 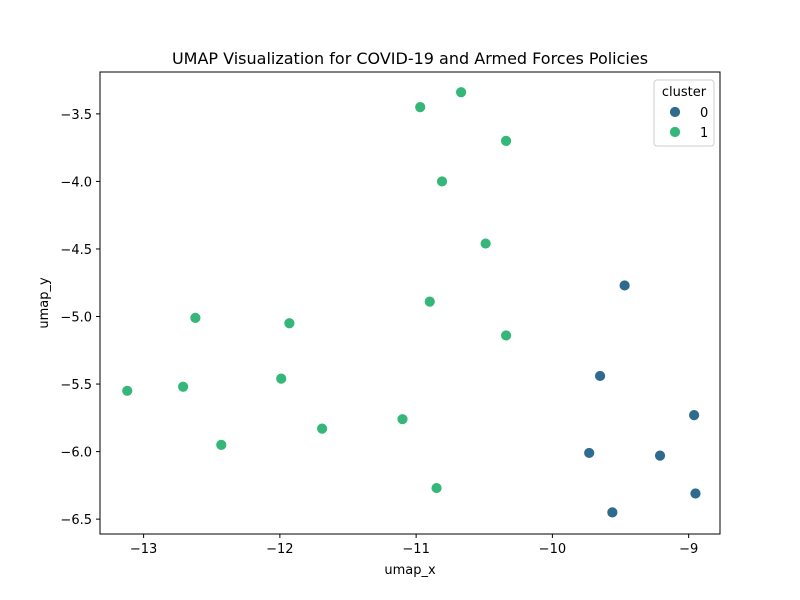 I want to click on x-axis: −13 −12 −11 −10 −9, so click(x=414, y=545).